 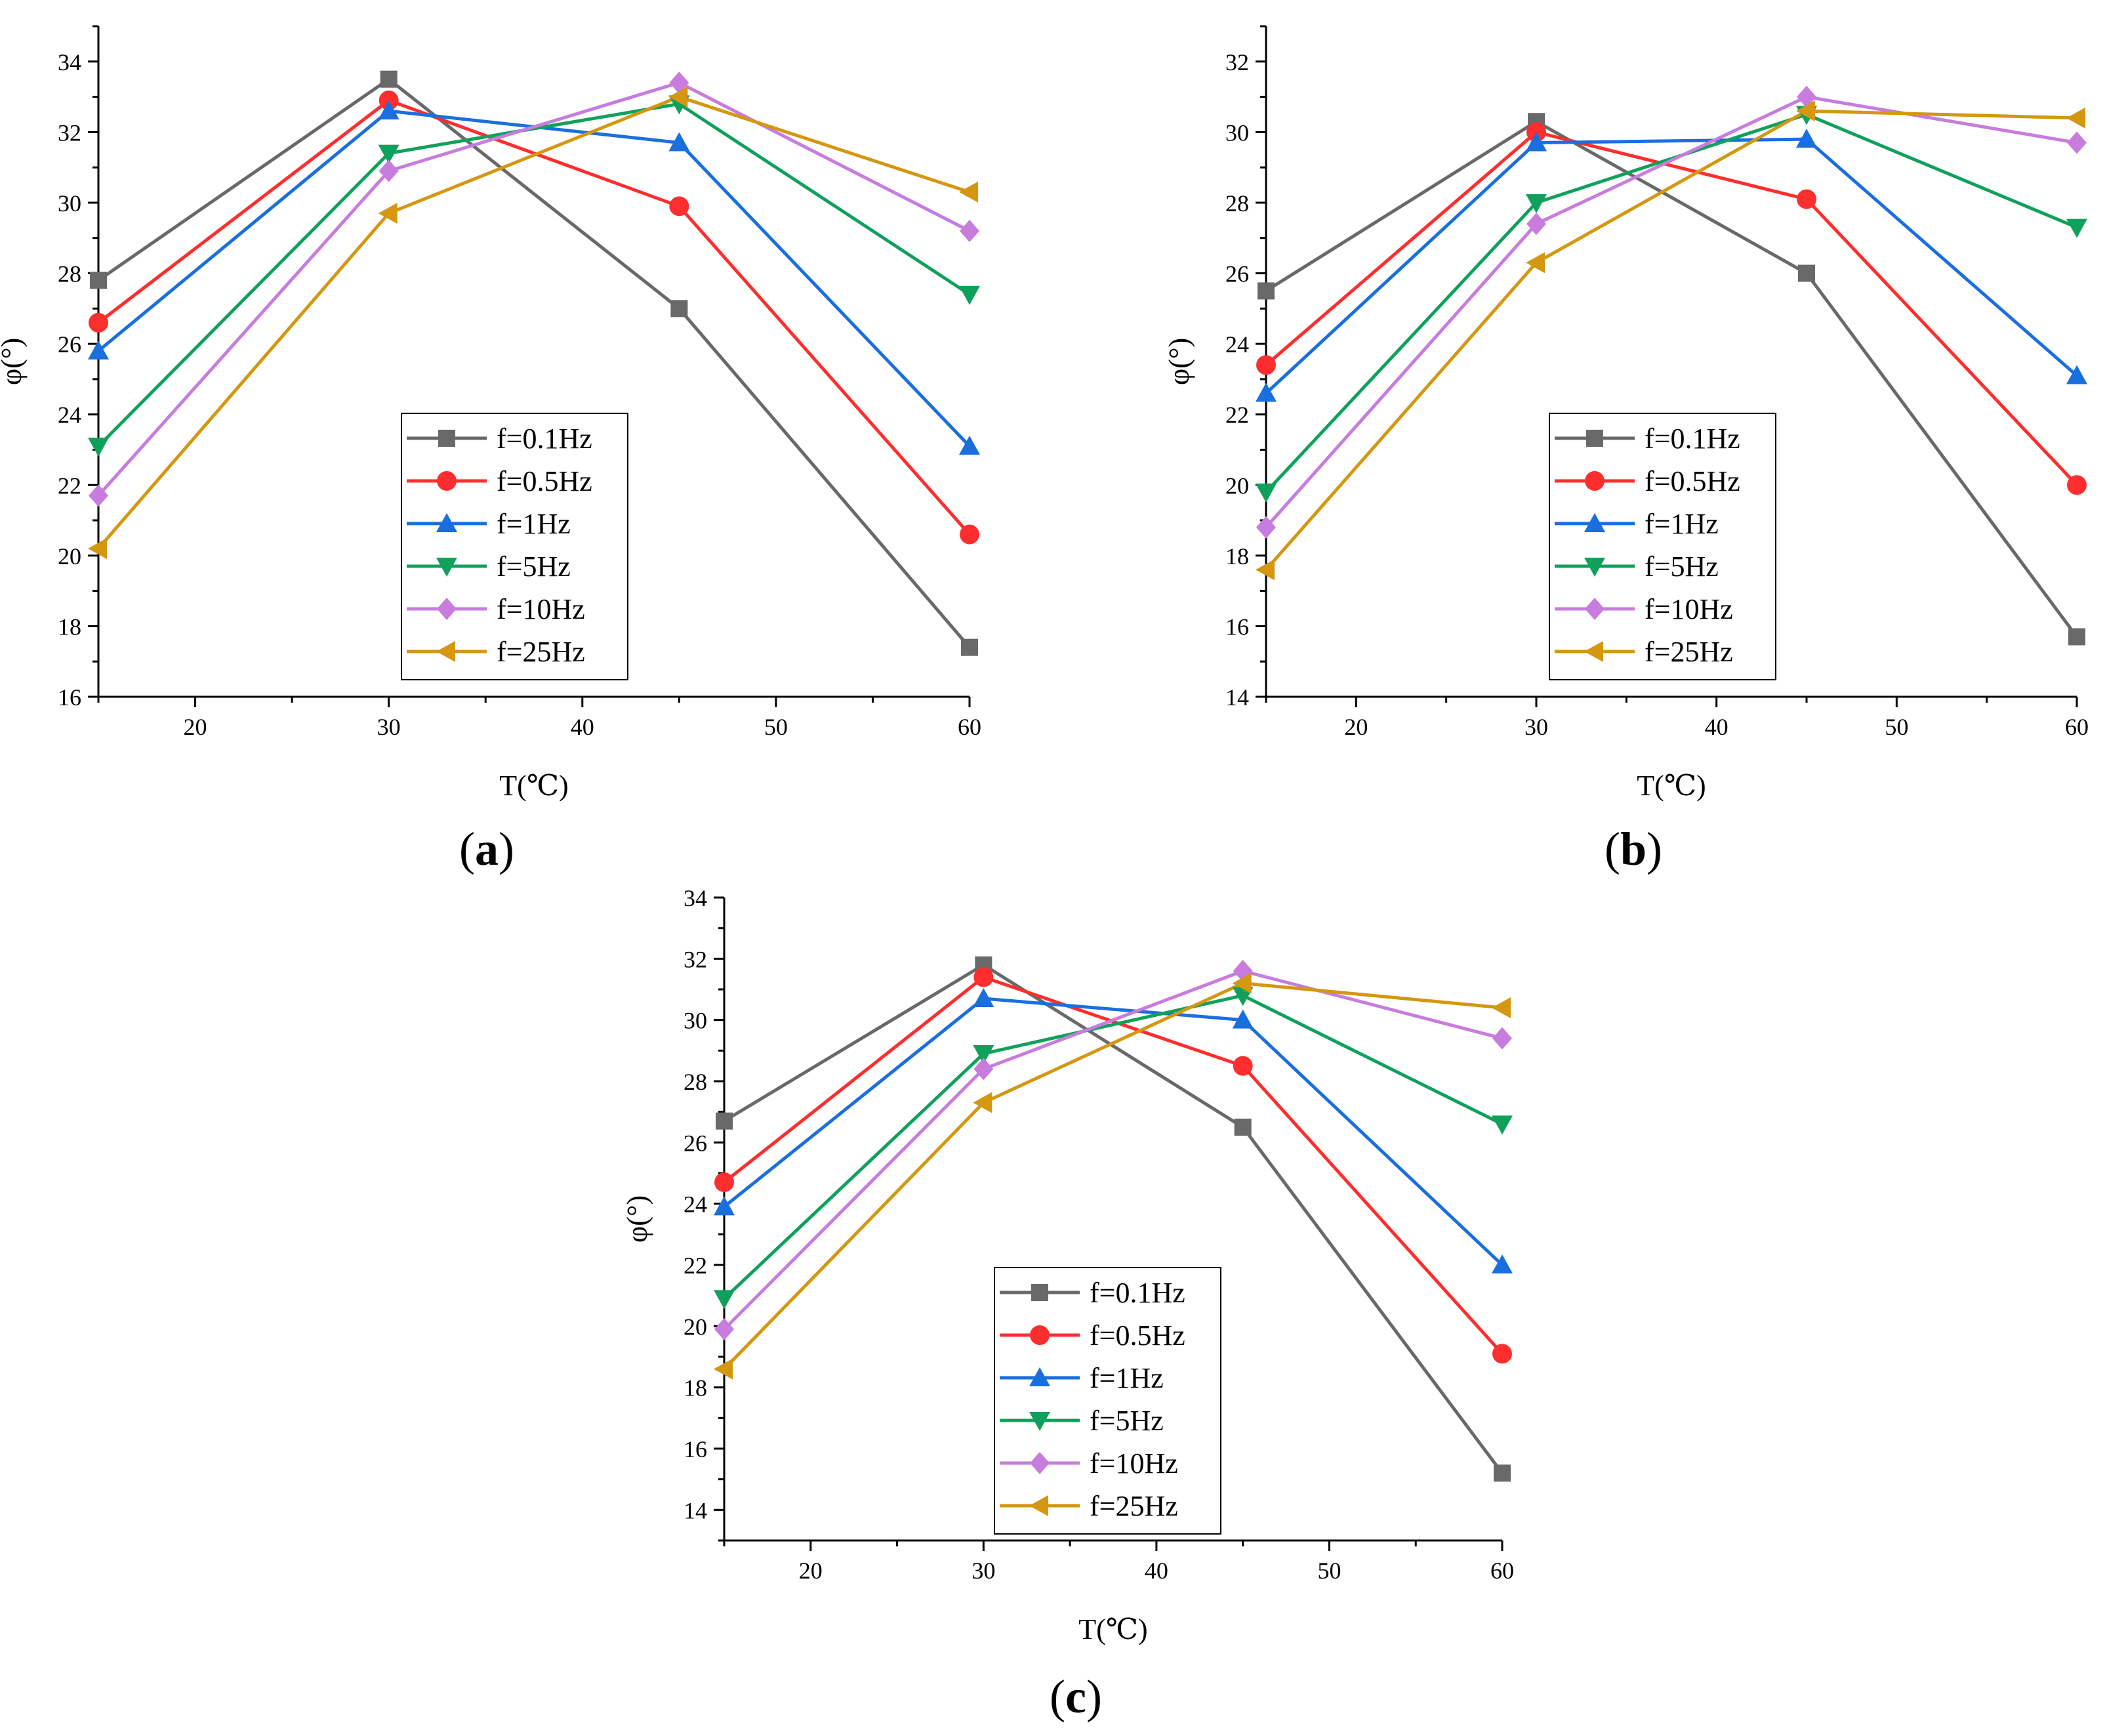 What do you see at coordinates (1633, 849) in the screenshot?
I see `panel-label: (b)` at bounding box center [1633, 849].